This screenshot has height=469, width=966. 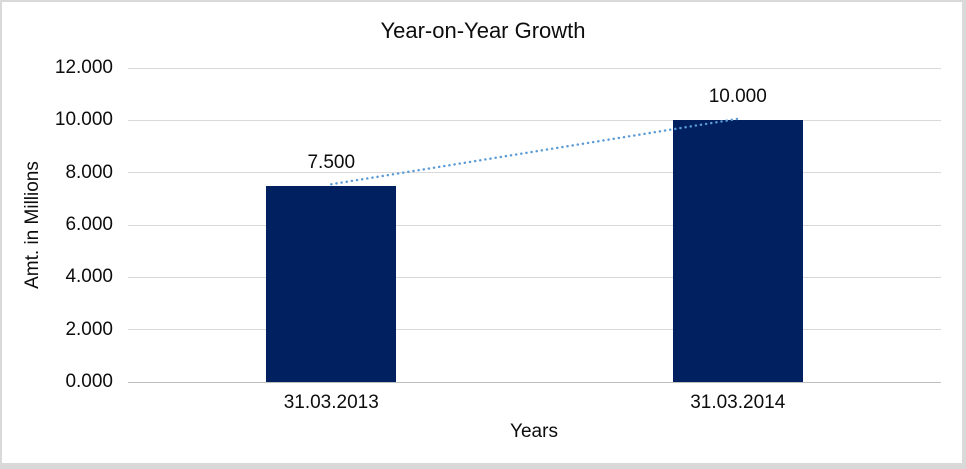 I want to click on x-tick-label: 31.03.2014, so click(x=738, y=402).